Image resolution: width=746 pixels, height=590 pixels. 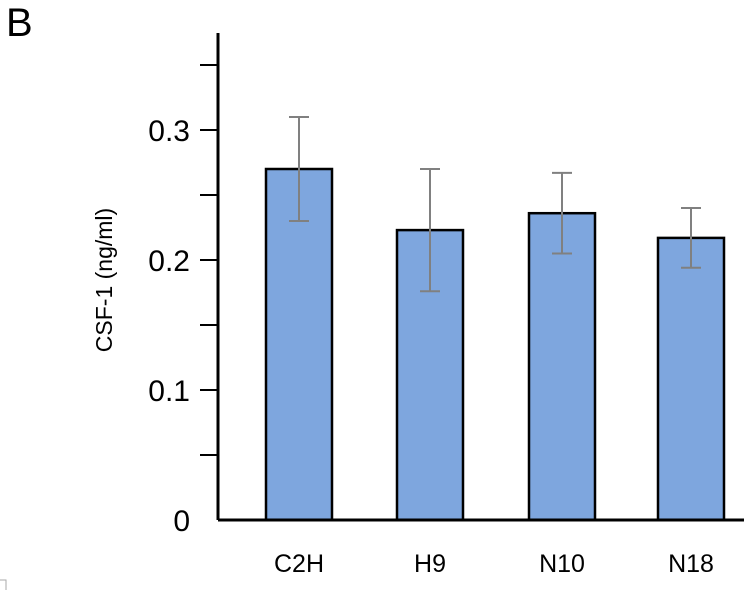 What do you see at coordinates (19, 23) in the screenshot?
I see `panel-label: B` at bounding box center [19, 23].